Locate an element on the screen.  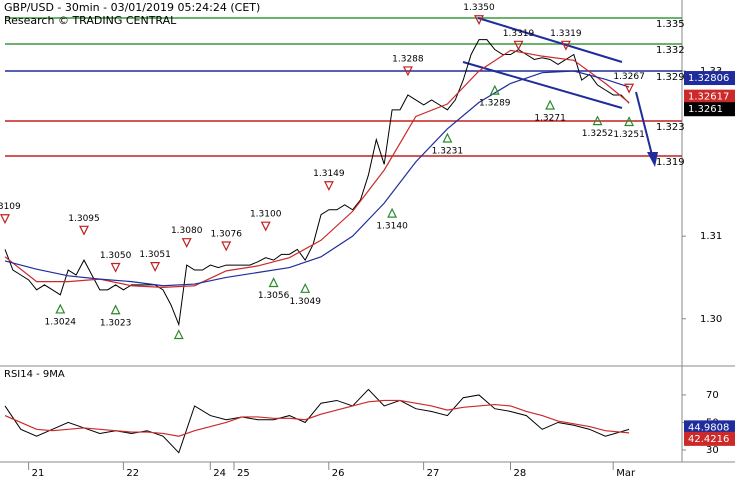
x-tick-label: Mar is located at coordinates (626, 473).